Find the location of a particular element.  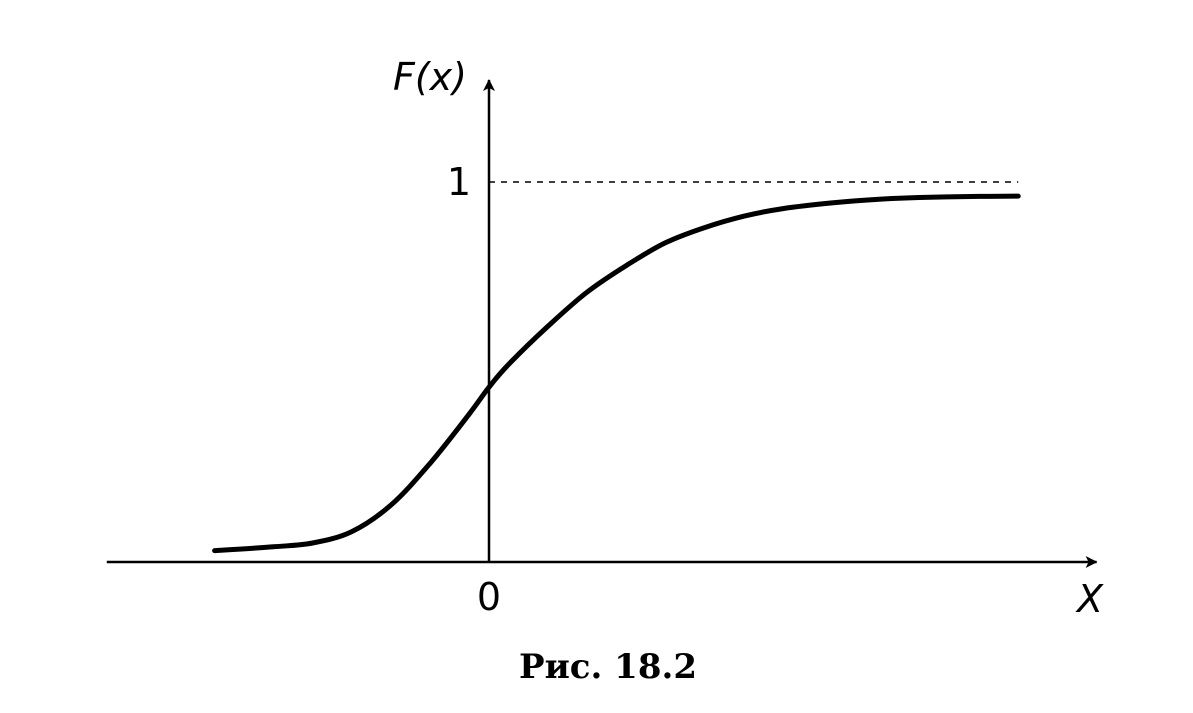

x-tick-label: 0 is located at coordinates (489, 597).